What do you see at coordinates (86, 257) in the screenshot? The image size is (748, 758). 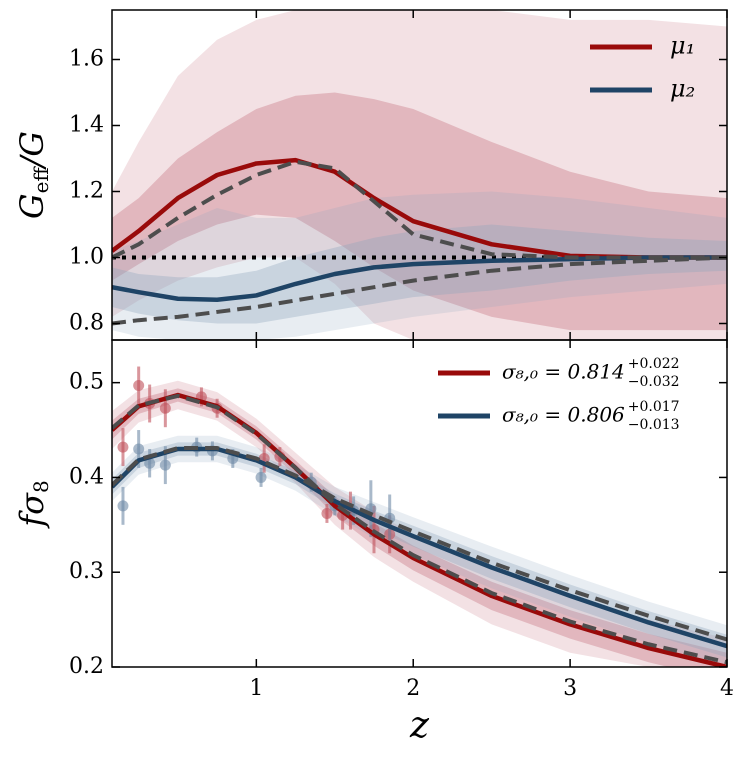 I see `y-tick-label: 1.0` at bounding box center [86, 257].